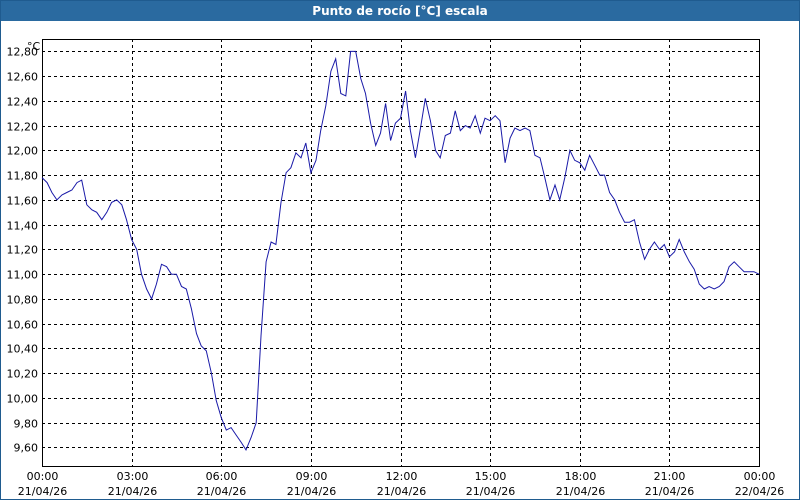 The width and height of the screenshot is (800, 500). I want to click on y-tick-label: 11,80, so click(23, 176).